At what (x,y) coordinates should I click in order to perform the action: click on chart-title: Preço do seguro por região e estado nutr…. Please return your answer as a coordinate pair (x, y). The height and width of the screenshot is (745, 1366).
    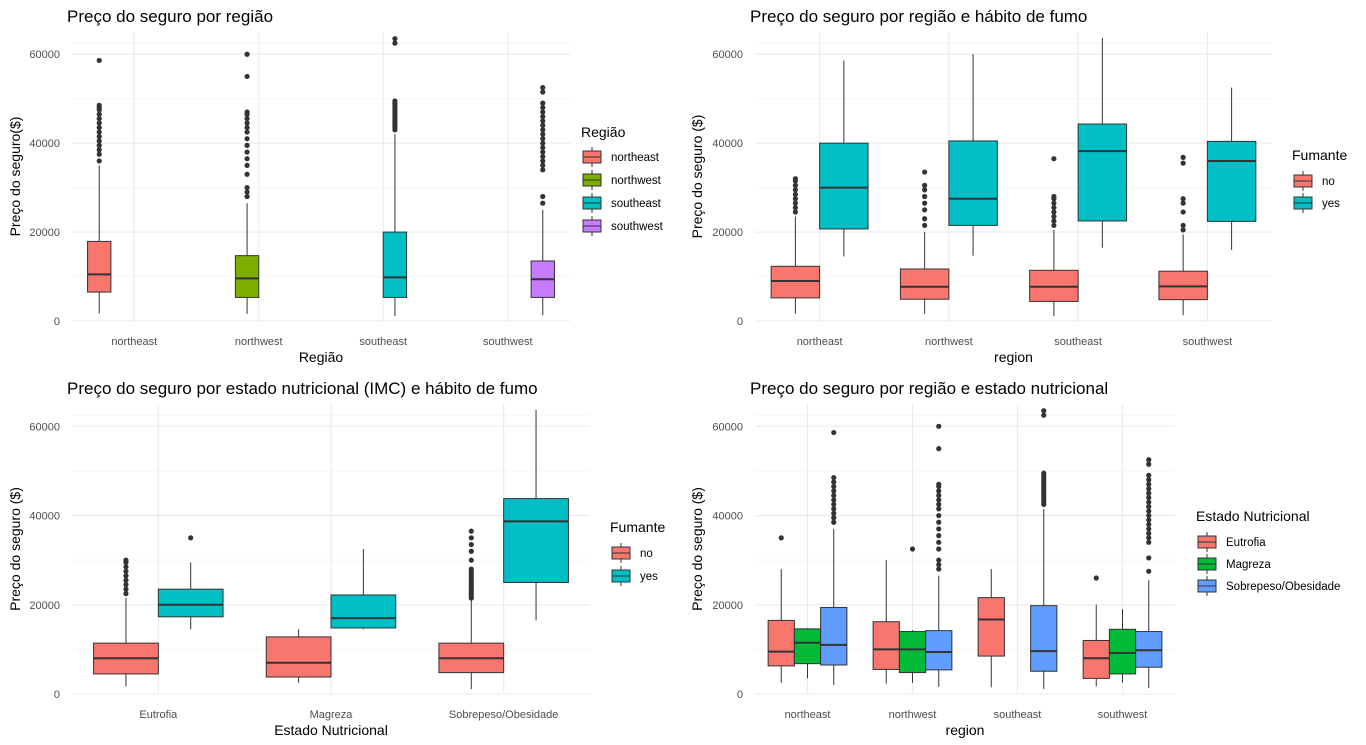
    Looking at the image, I should click on (929, 388).